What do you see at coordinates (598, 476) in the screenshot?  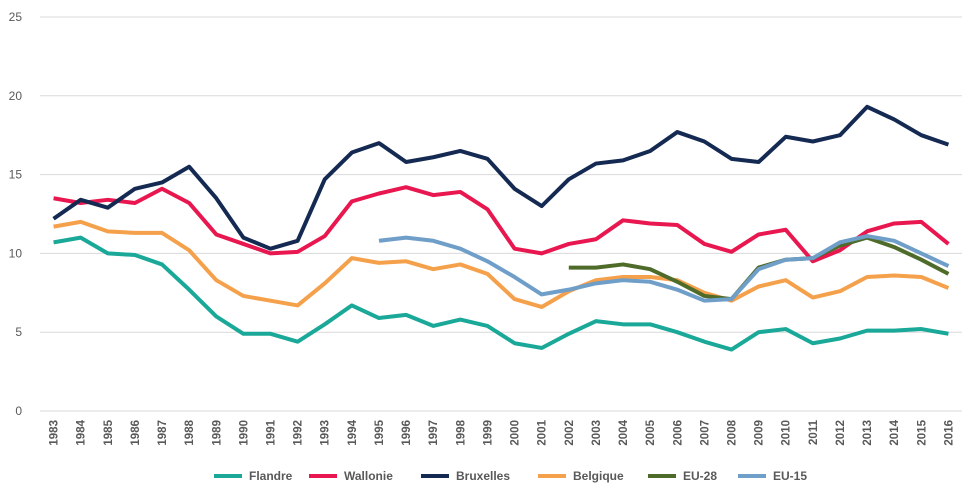 I see `legend-label-belgique: Belgique` at bounding box center [598, 476].